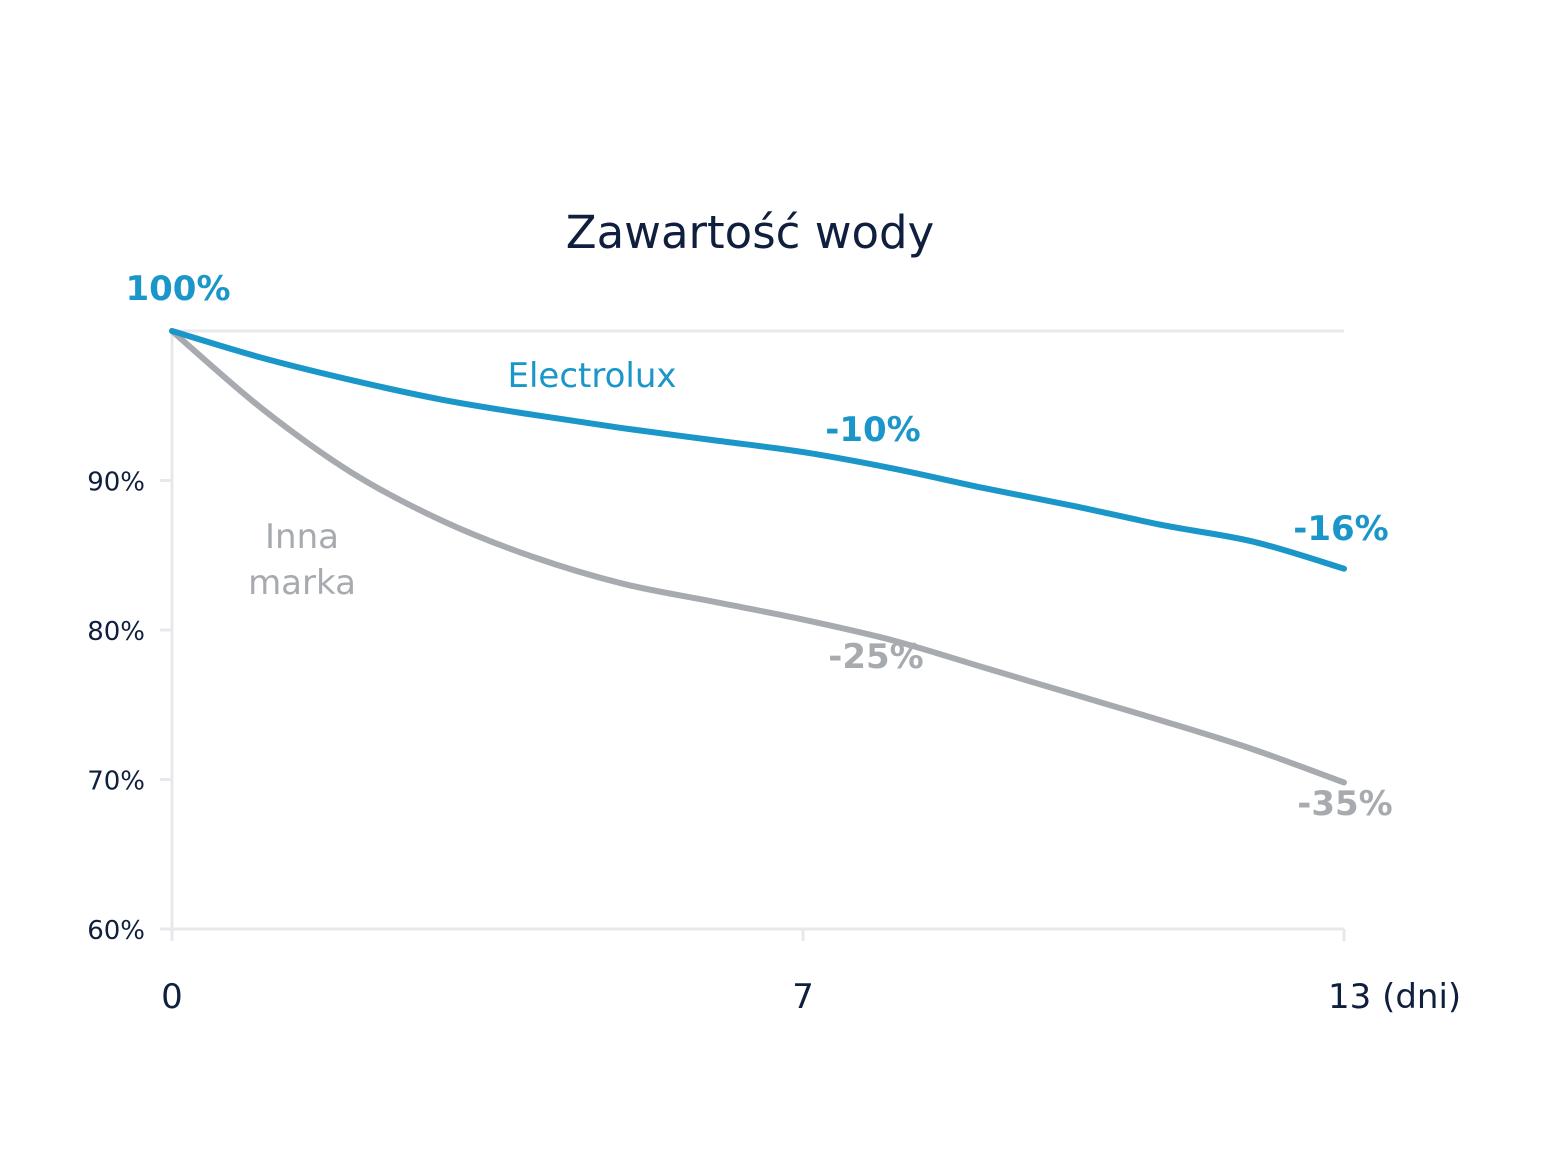  Describe the element at coordinates (750, 232) in the screenshot. I see `chart-title: Zawartość wody` at that location.